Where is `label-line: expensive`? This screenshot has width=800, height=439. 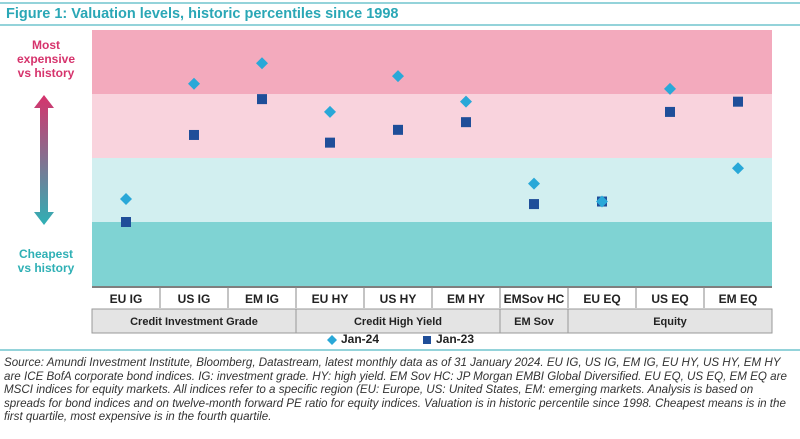
label-line: expensive is located at coordinates (46, 59).